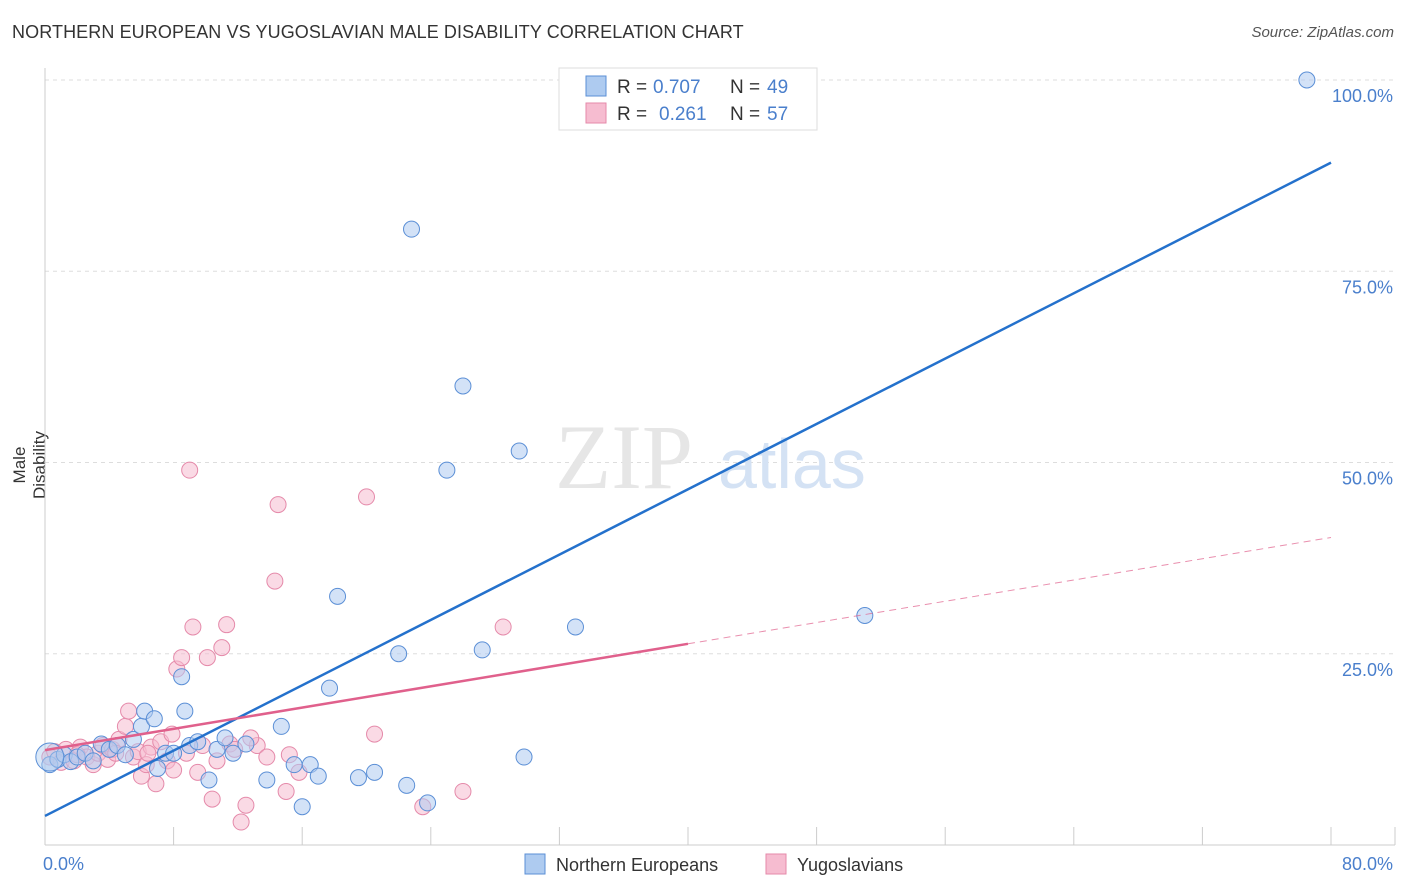 The height and width of the screenshot is (892, 1406). I want to click on legend-blue-n-value: 49, so click(777, 87).